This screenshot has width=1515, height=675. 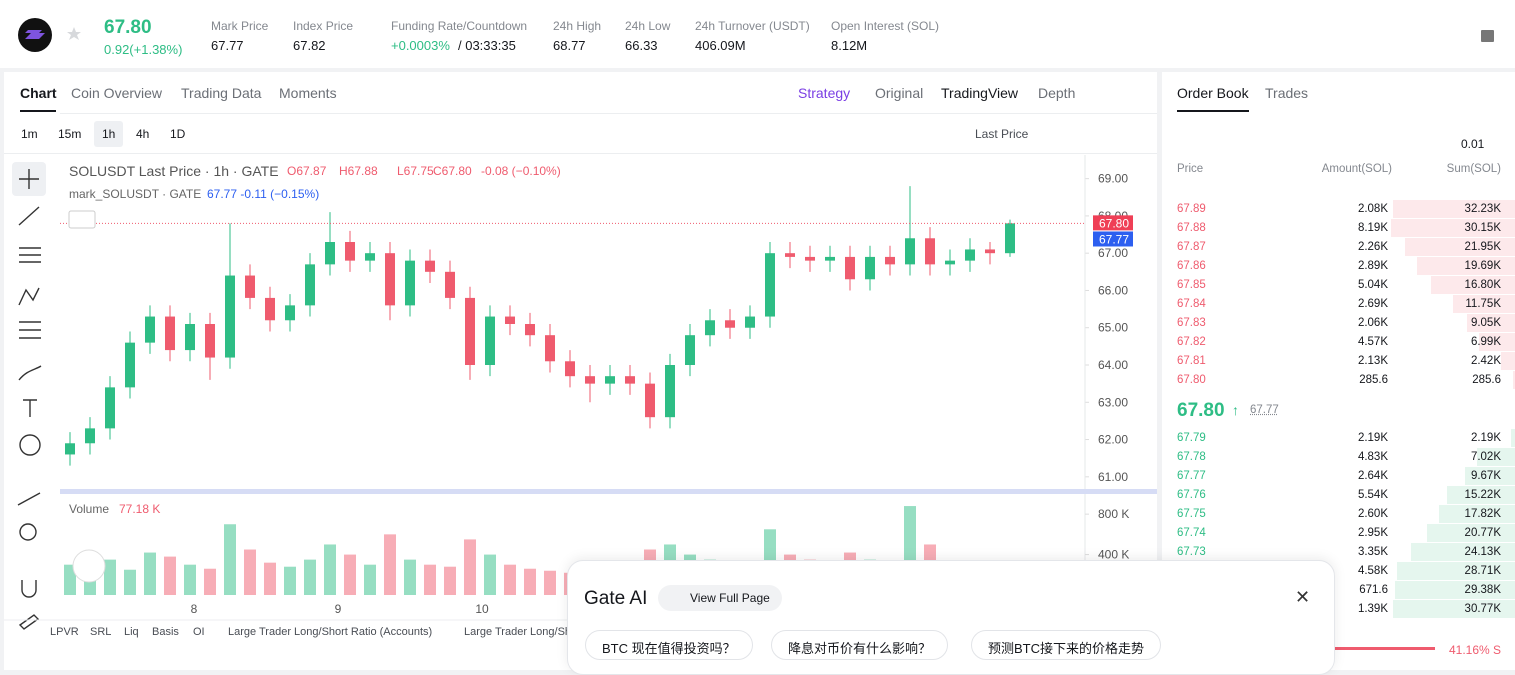 I want to click on ob-tab: Order Book, so click(x=1213, y=93).